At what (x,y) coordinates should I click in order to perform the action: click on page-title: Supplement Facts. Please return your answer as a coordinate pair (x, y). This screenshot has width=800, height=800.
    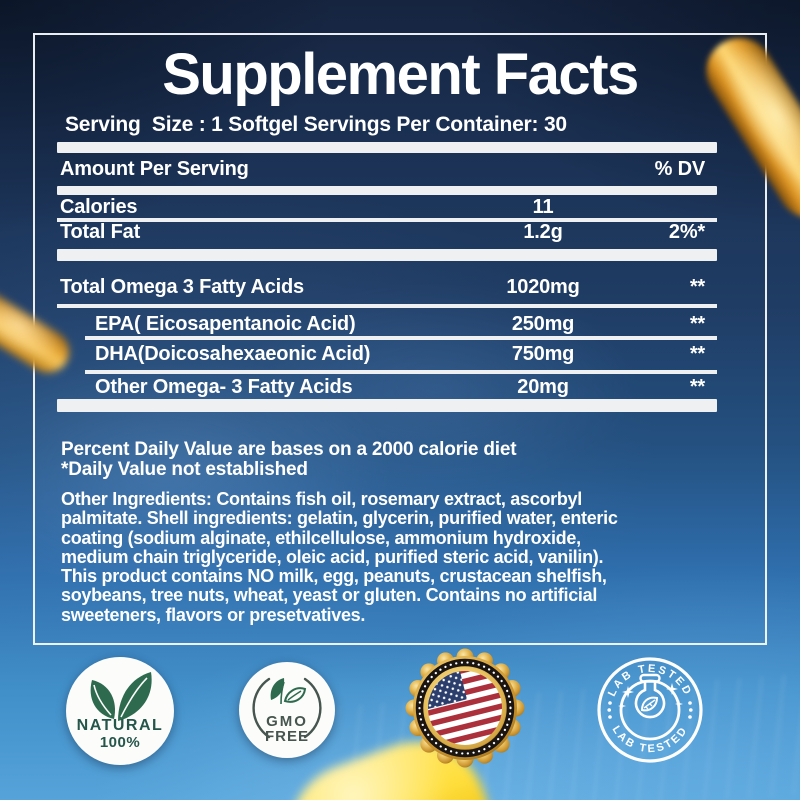
    Looking at the image, I should click on (400, 74).